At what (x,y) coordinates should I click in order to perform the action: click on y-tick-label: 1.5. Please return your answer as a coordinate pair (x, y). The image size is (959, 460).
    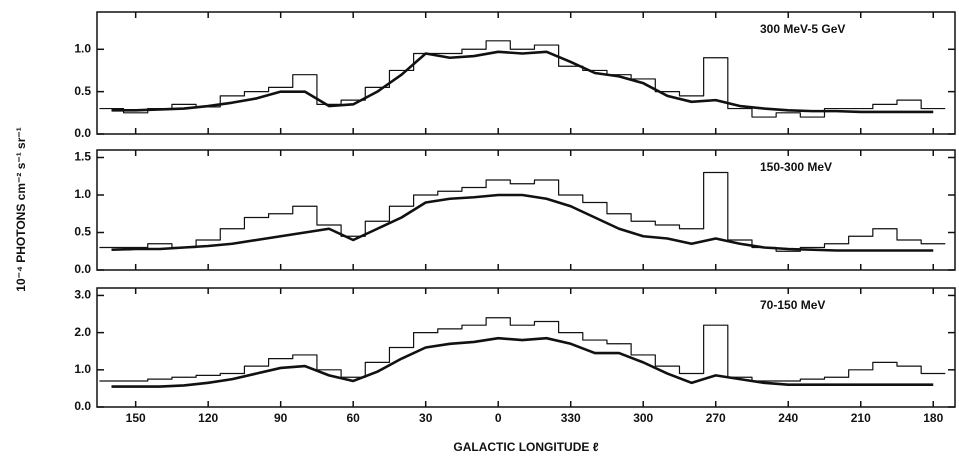
    Looking at the image, I should click on (82, 157).